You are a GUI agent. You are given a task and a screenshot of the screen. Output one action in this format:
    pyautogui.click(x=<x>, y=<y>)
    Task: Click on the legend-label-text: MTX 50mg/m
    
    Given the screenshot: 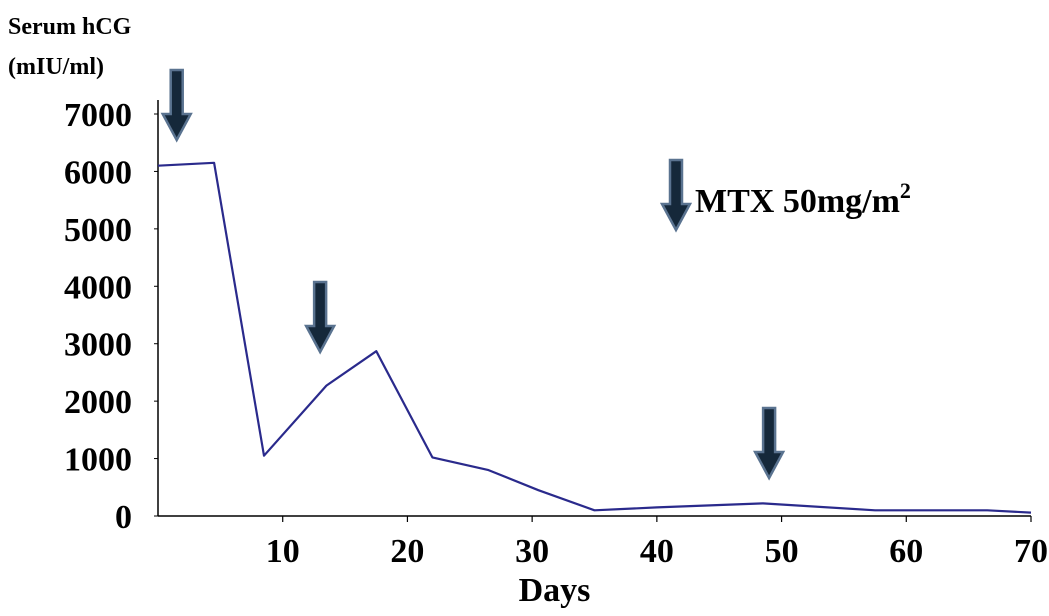 What is the action you would take?
    pyautogui.click(x=797, y=201)
    